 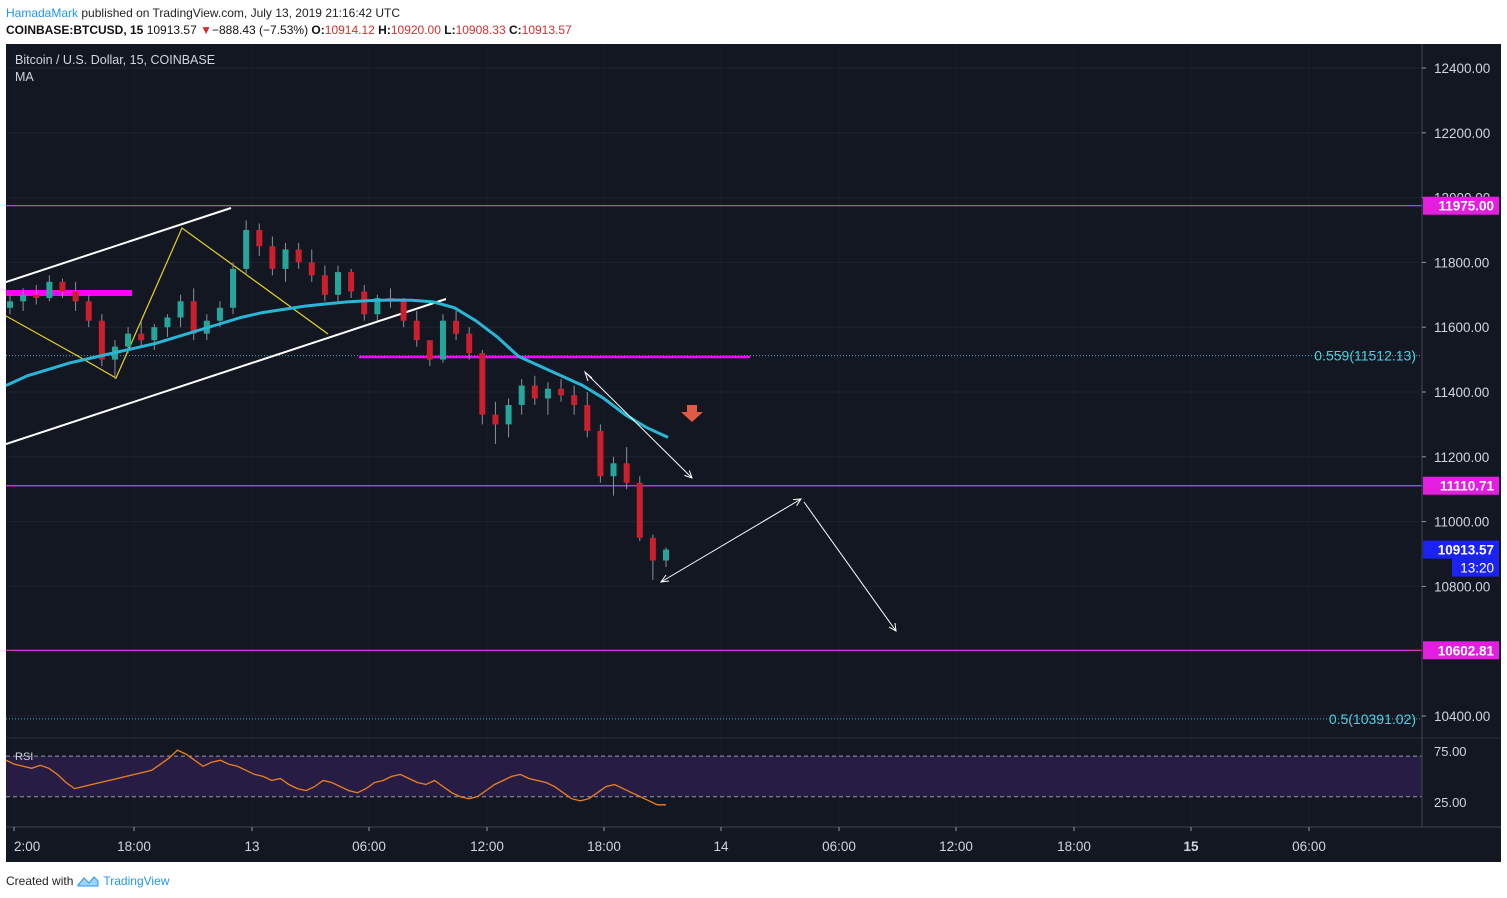 I want to click on down-triangle-icon: ▼, so click(x=206, y=30).